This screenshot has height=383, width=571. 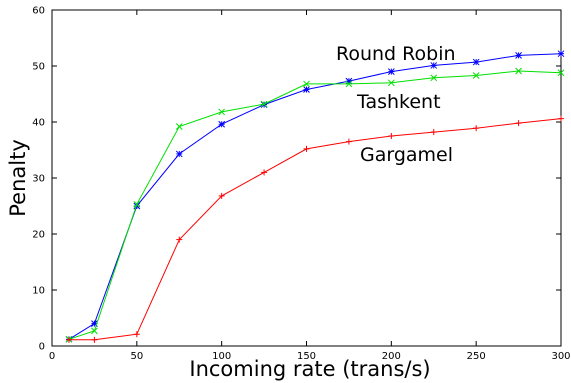 I want to click on y-tick-label: 60, so click(x=38, y=11).